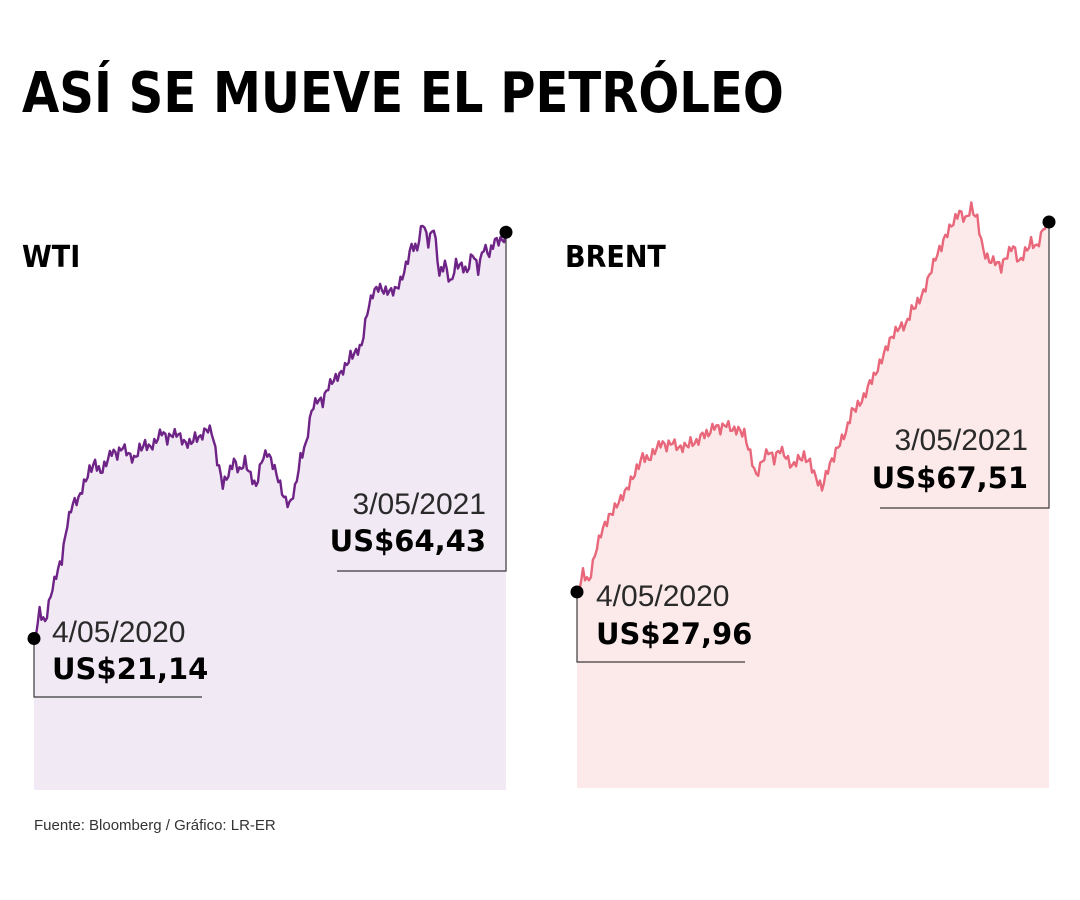 Image resolution: width=1080 pixels, height=900 pixels. Describe the element at coordinates (419, 504) in the screenshot. I see `wti-end-date: 3/05/2021` at that location.